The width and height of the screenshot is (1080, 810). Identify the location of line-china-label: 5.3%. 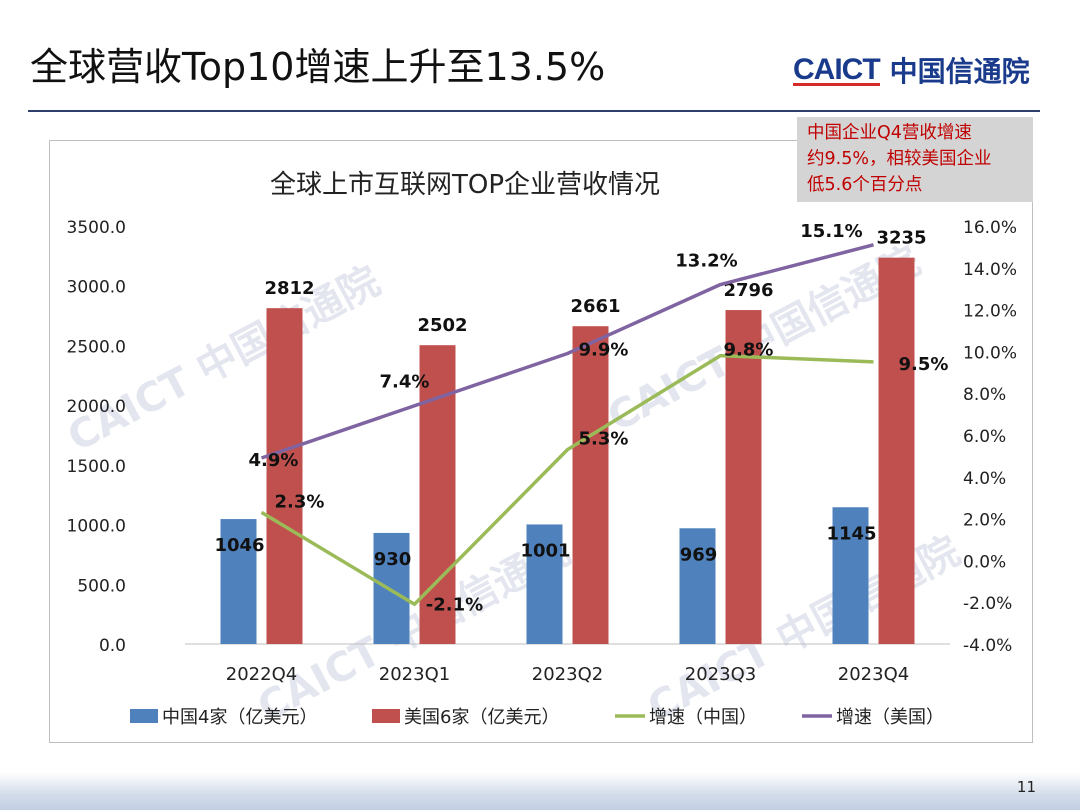
(604, 439).